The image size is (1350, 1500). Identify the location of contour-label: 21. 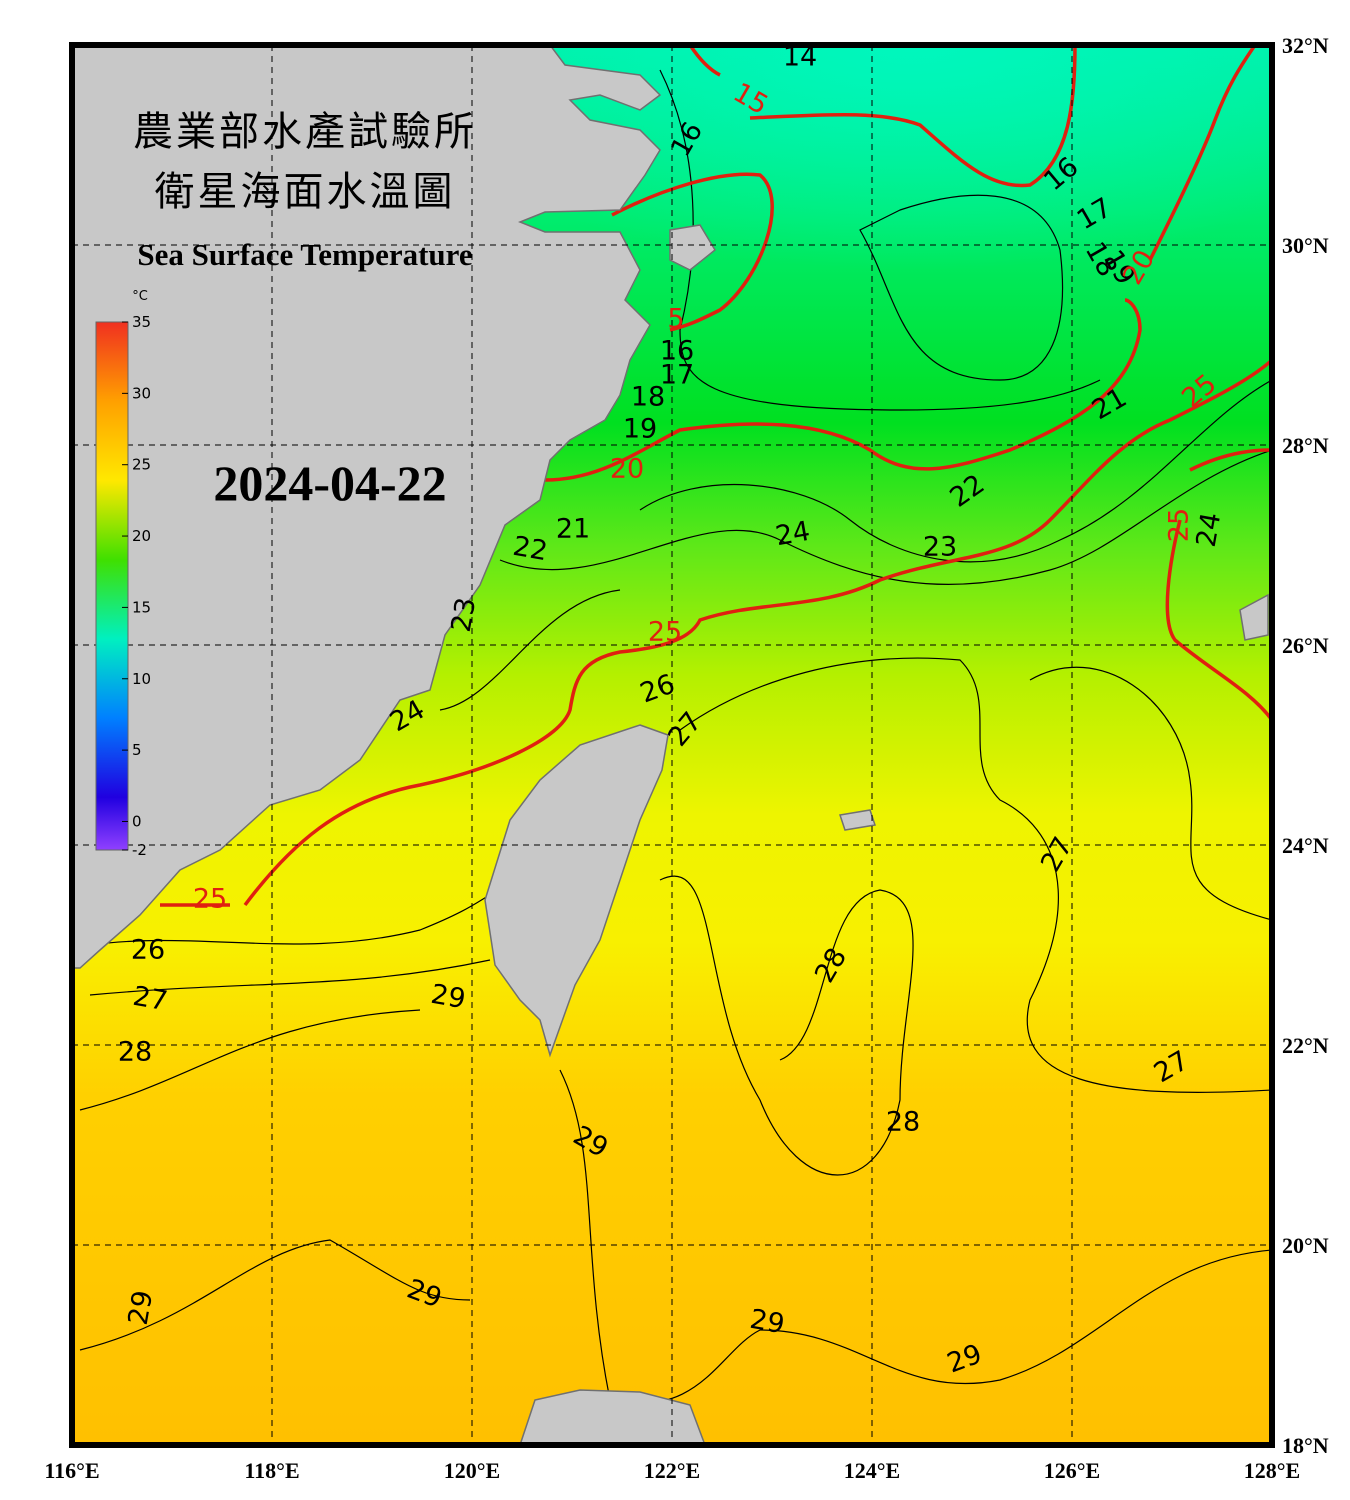
(573, 529).